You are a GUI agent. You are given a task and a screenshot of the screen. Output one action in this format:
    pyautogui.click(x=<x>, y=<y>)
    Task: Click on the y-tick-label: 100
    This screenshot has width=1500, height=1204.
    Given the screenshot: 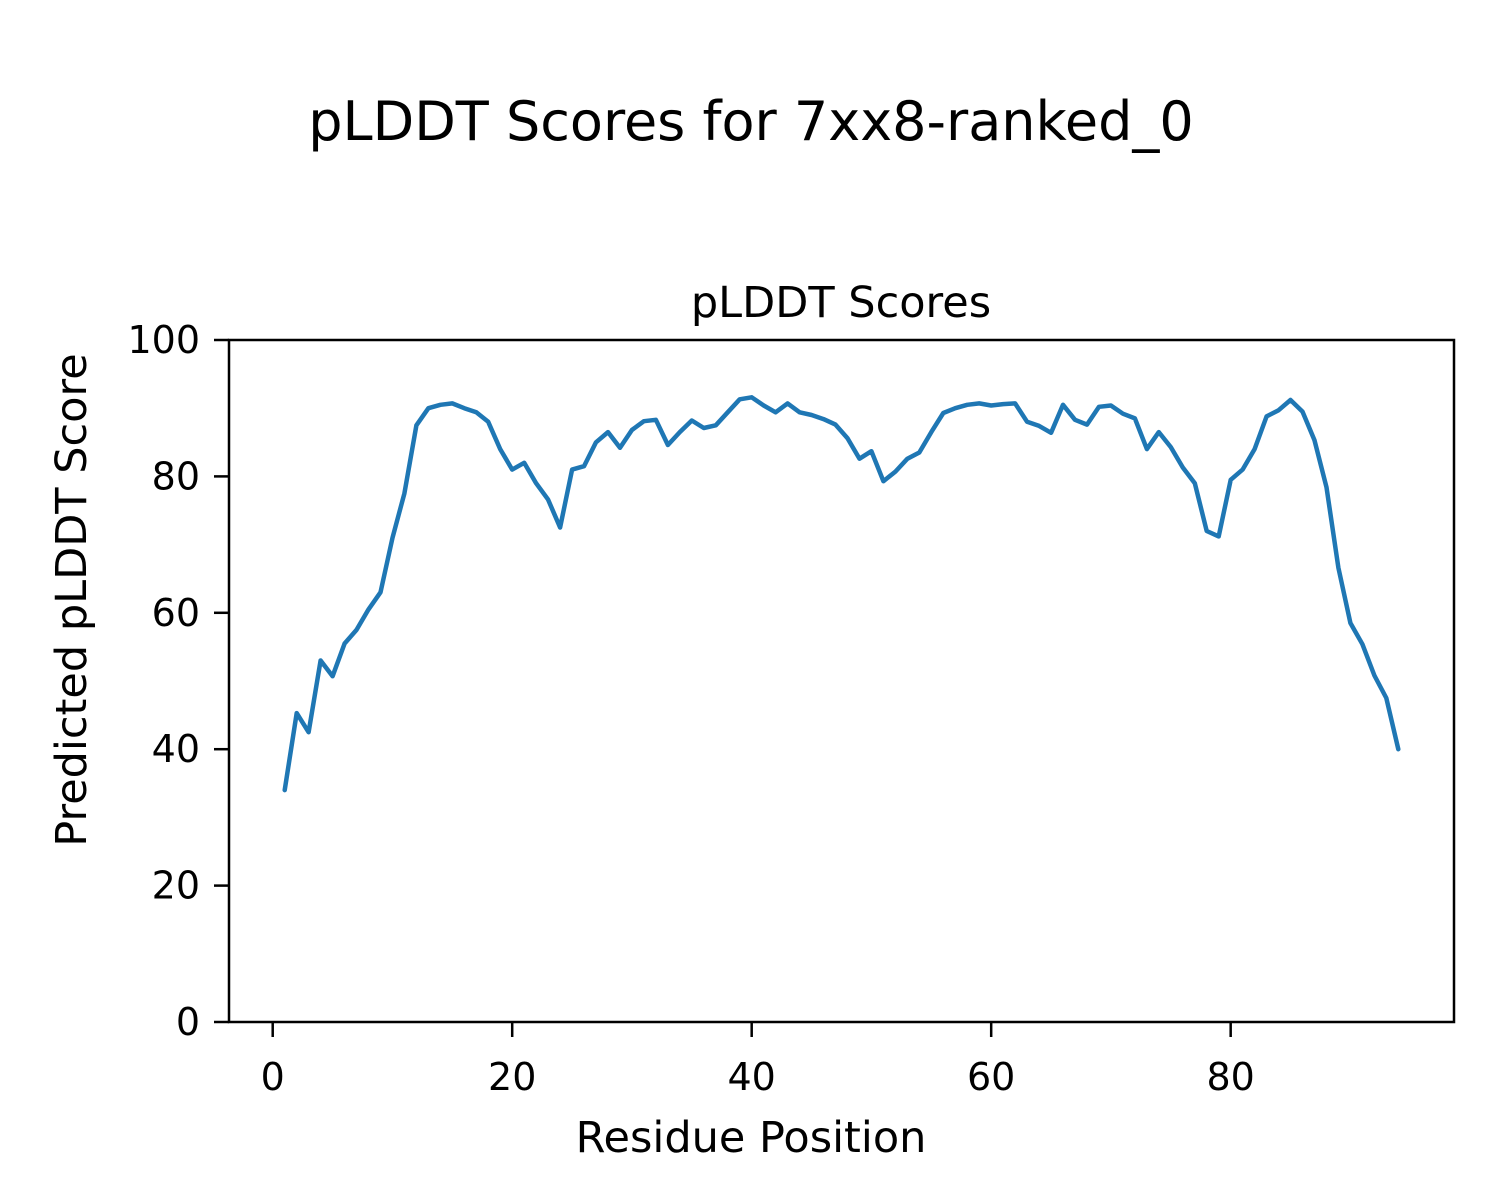 What is the action you would take?
    pyautogui.click(x=163, y=340)
    